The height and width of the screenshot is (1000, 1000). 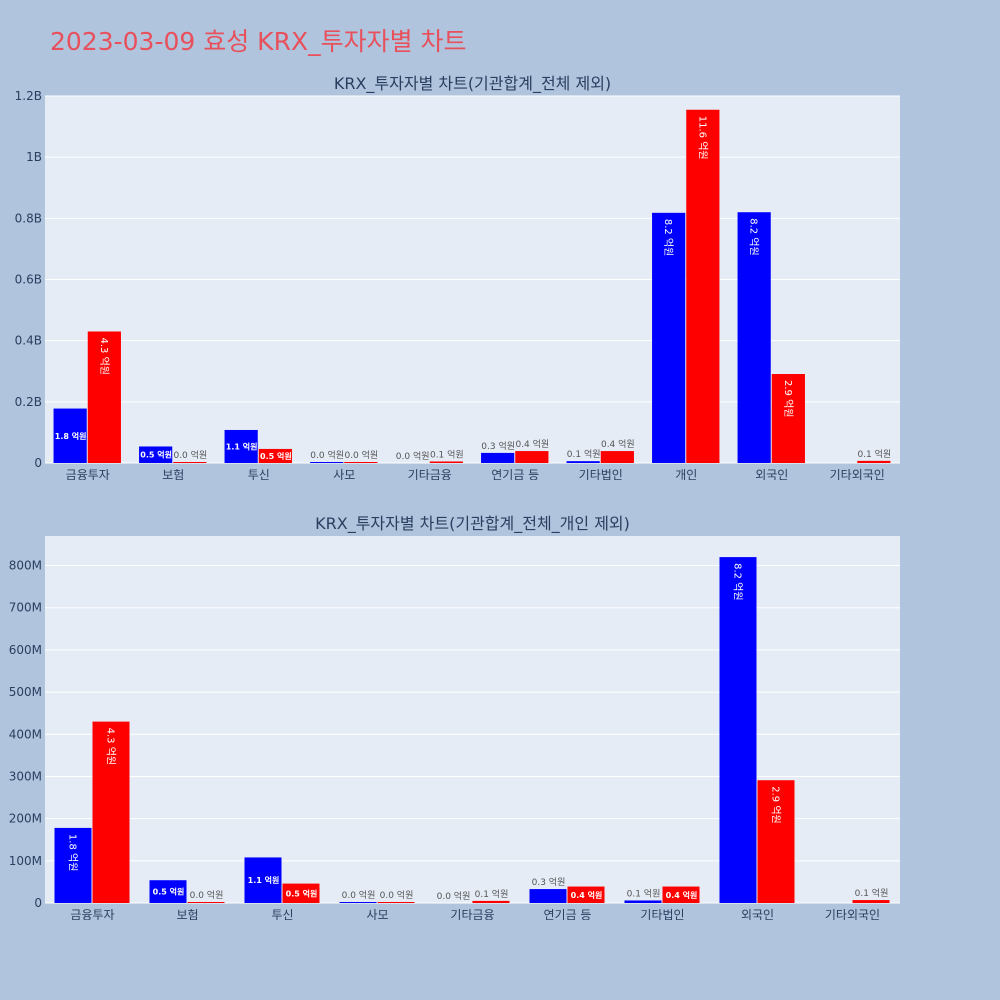 What do you see at coordinates (25, 566) in the screenshot?
I see `y-tick-label: 800M` at bounding box center [25, 566].